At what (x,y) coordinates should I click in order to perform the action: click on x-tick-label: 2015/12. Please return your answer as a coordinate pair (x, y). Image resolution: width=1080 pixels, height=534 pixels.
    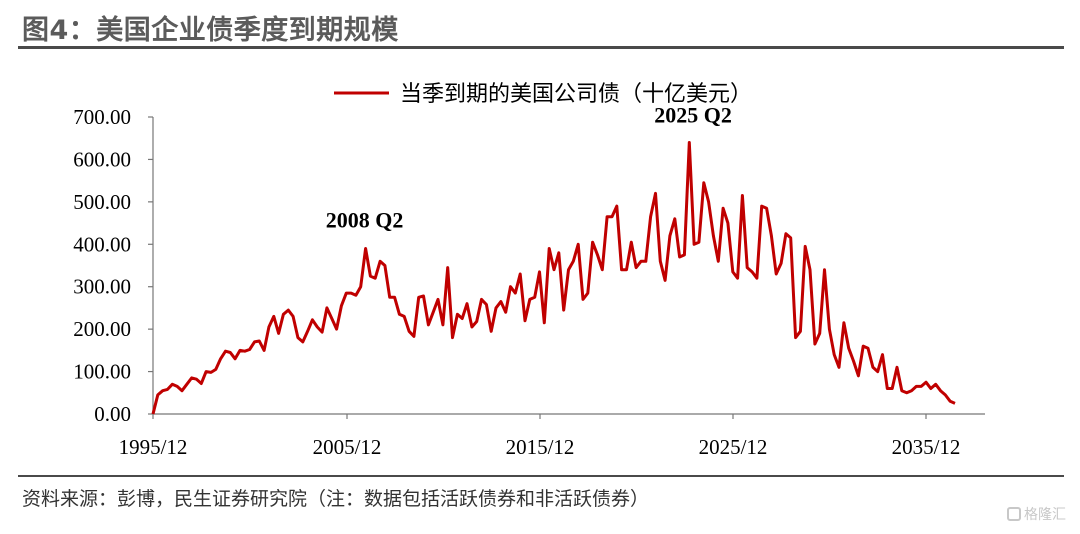
    Looking at the image, I should click on (540, 447).